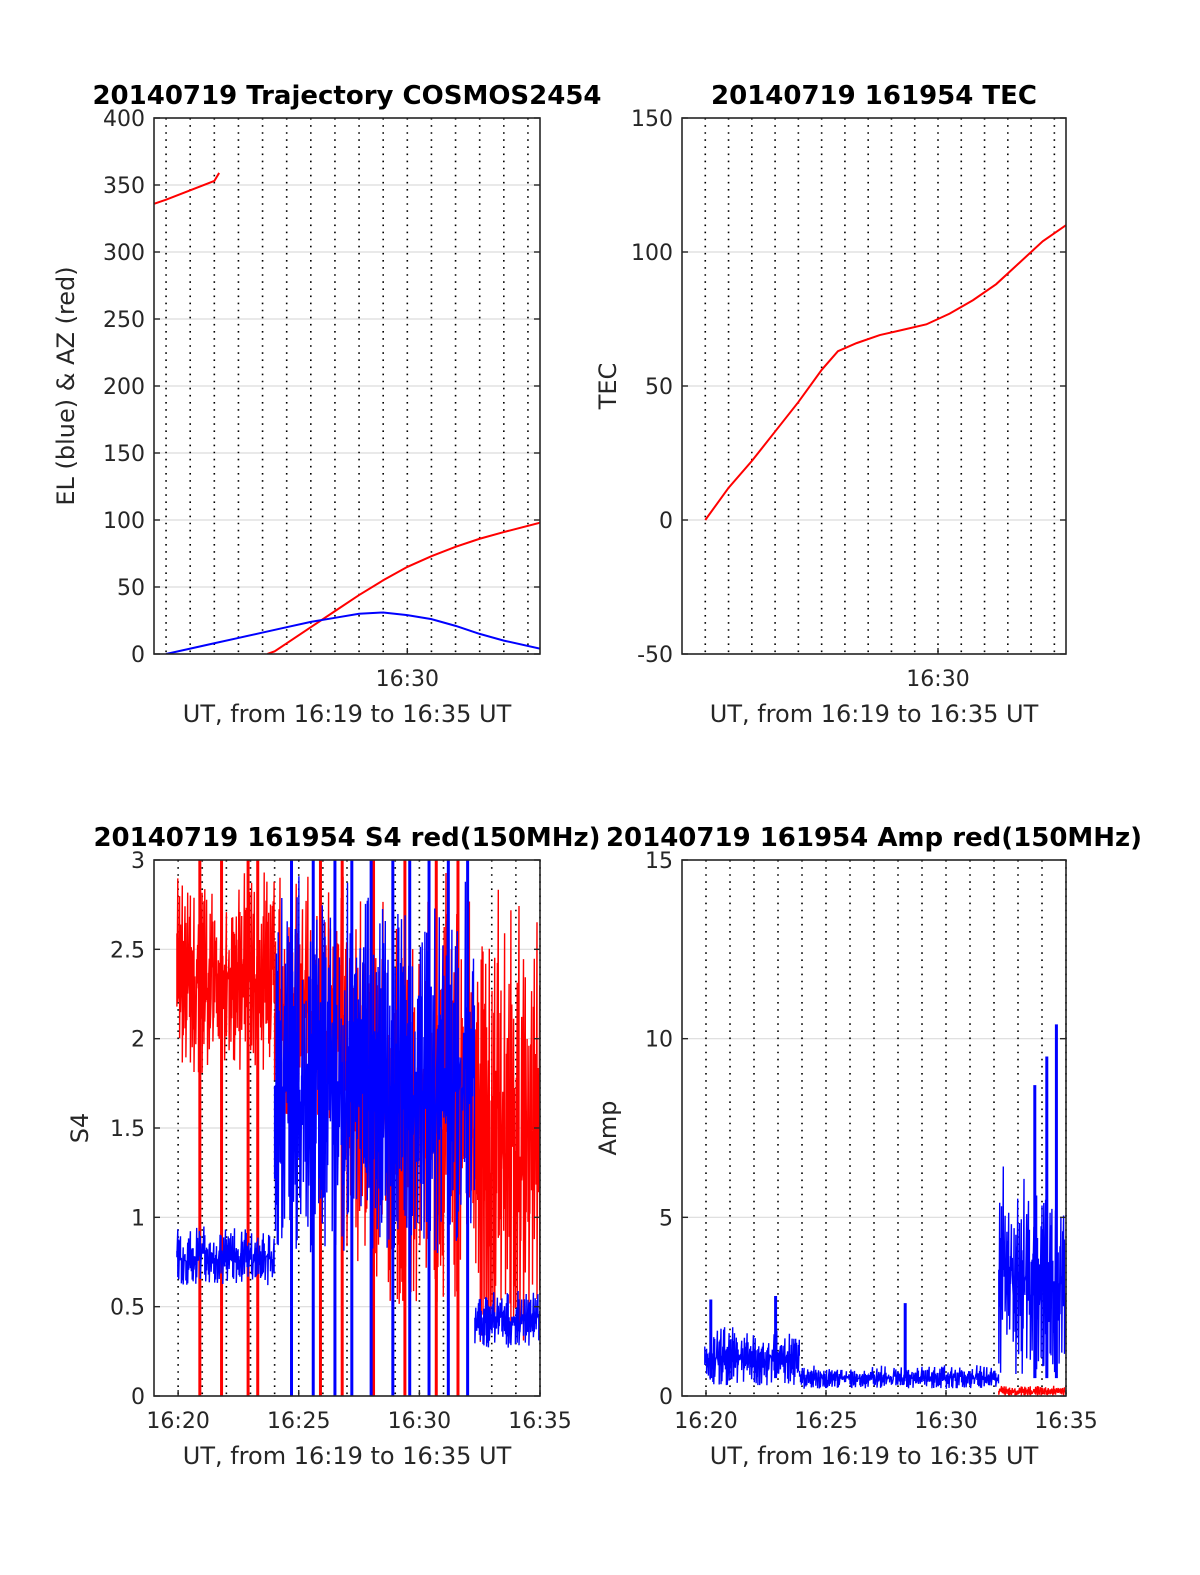  Describe the element at coordinates (80, 1128) in the screenshot. I see `y-axis-label: S4` at that location.